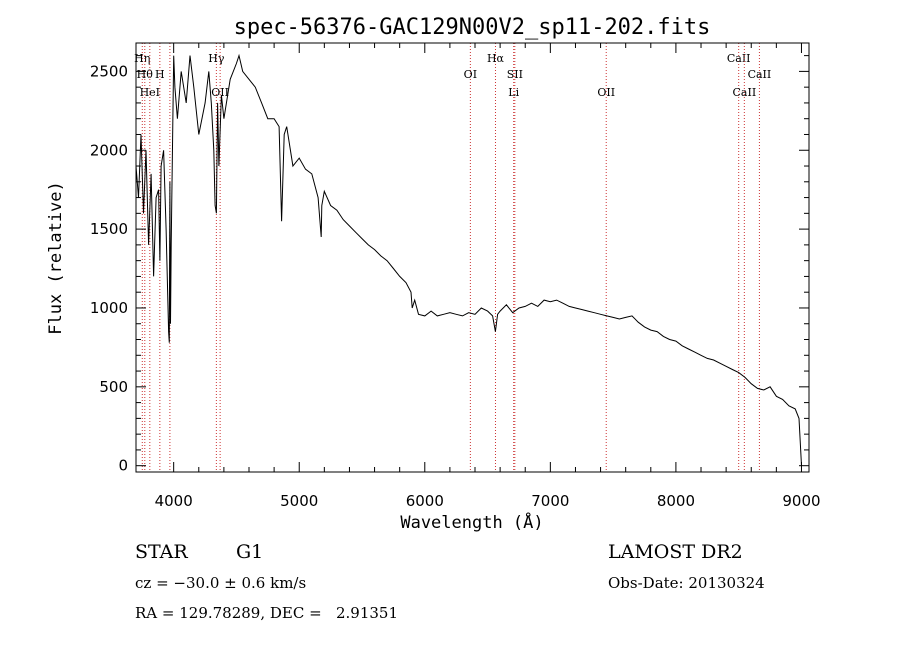 Image resolution: width=900 pixels, height=650 pixels. Describe the element at coordinates (160, 74) in the screenshot. I see `marker-label-3: H` at that location.